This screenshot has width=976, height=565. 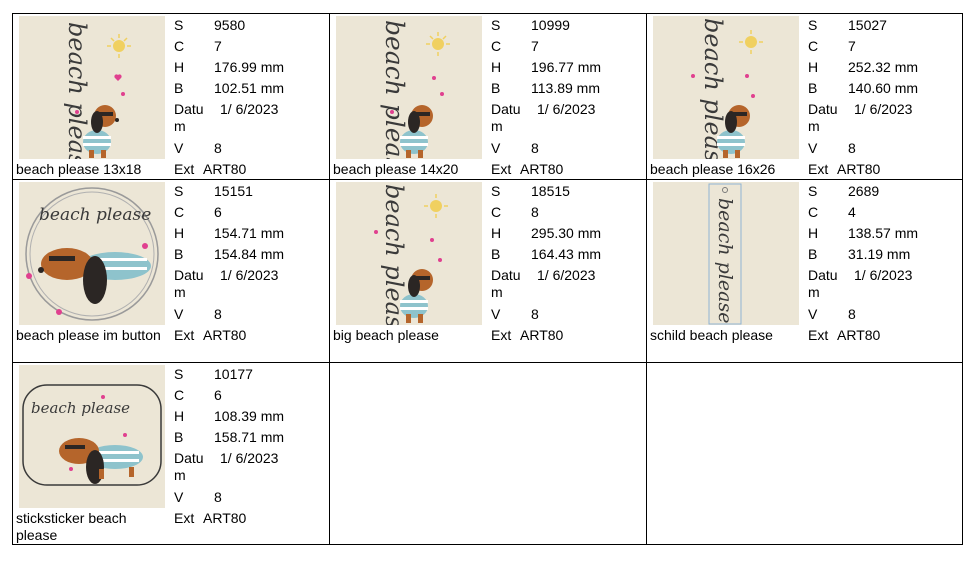 What do you see at coordinates (386, 335) in the screenshot?
I see `design-name: big beach please` at bounding box center [386, 335].